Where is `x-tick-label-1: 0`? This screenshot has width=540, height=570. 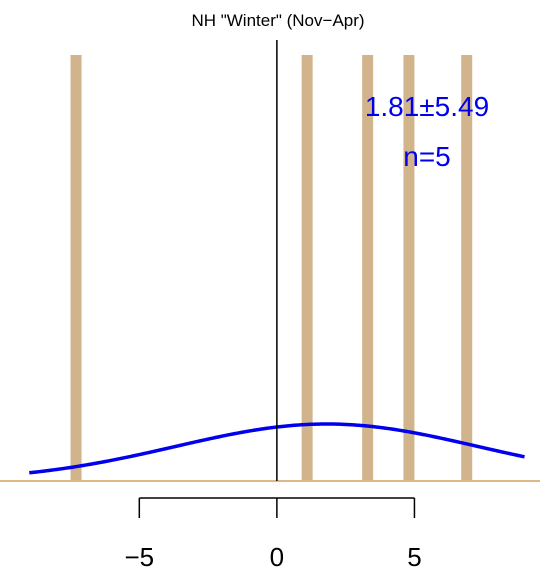
x-tick-label-1: 0 is located at coordinates (277, 556).